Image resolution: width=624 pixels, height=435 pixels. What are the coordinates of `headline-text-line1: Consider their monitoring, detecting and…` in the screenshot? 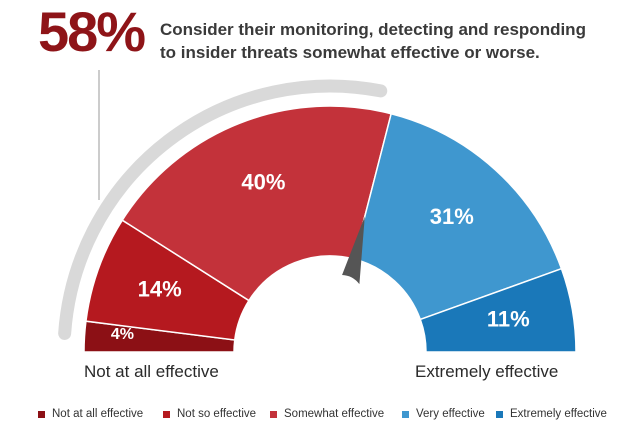 It's located at (373, 29).